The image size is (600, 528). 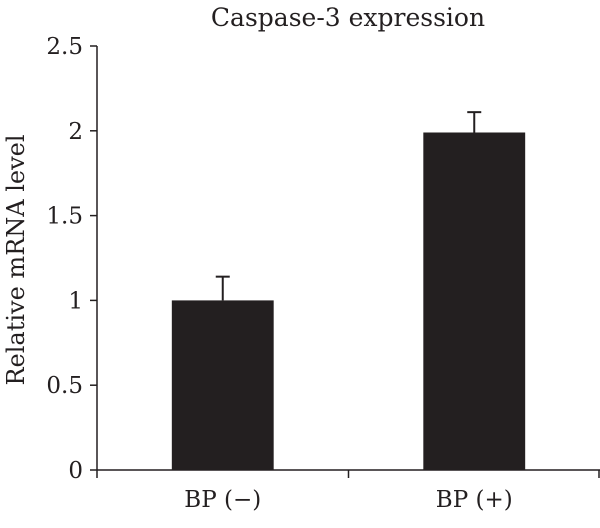 What do you see at coordinates (474, 500) in the screenshot?
I see `category-label: BP (+)` at bounding box center [474, 500].